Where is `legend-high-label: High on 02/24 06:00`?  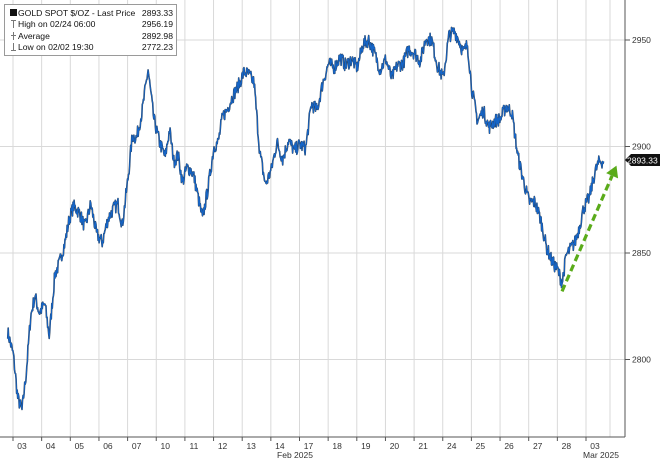 legend-high-label: High on 02/24 06:00 is located at coordinates (57, 24).